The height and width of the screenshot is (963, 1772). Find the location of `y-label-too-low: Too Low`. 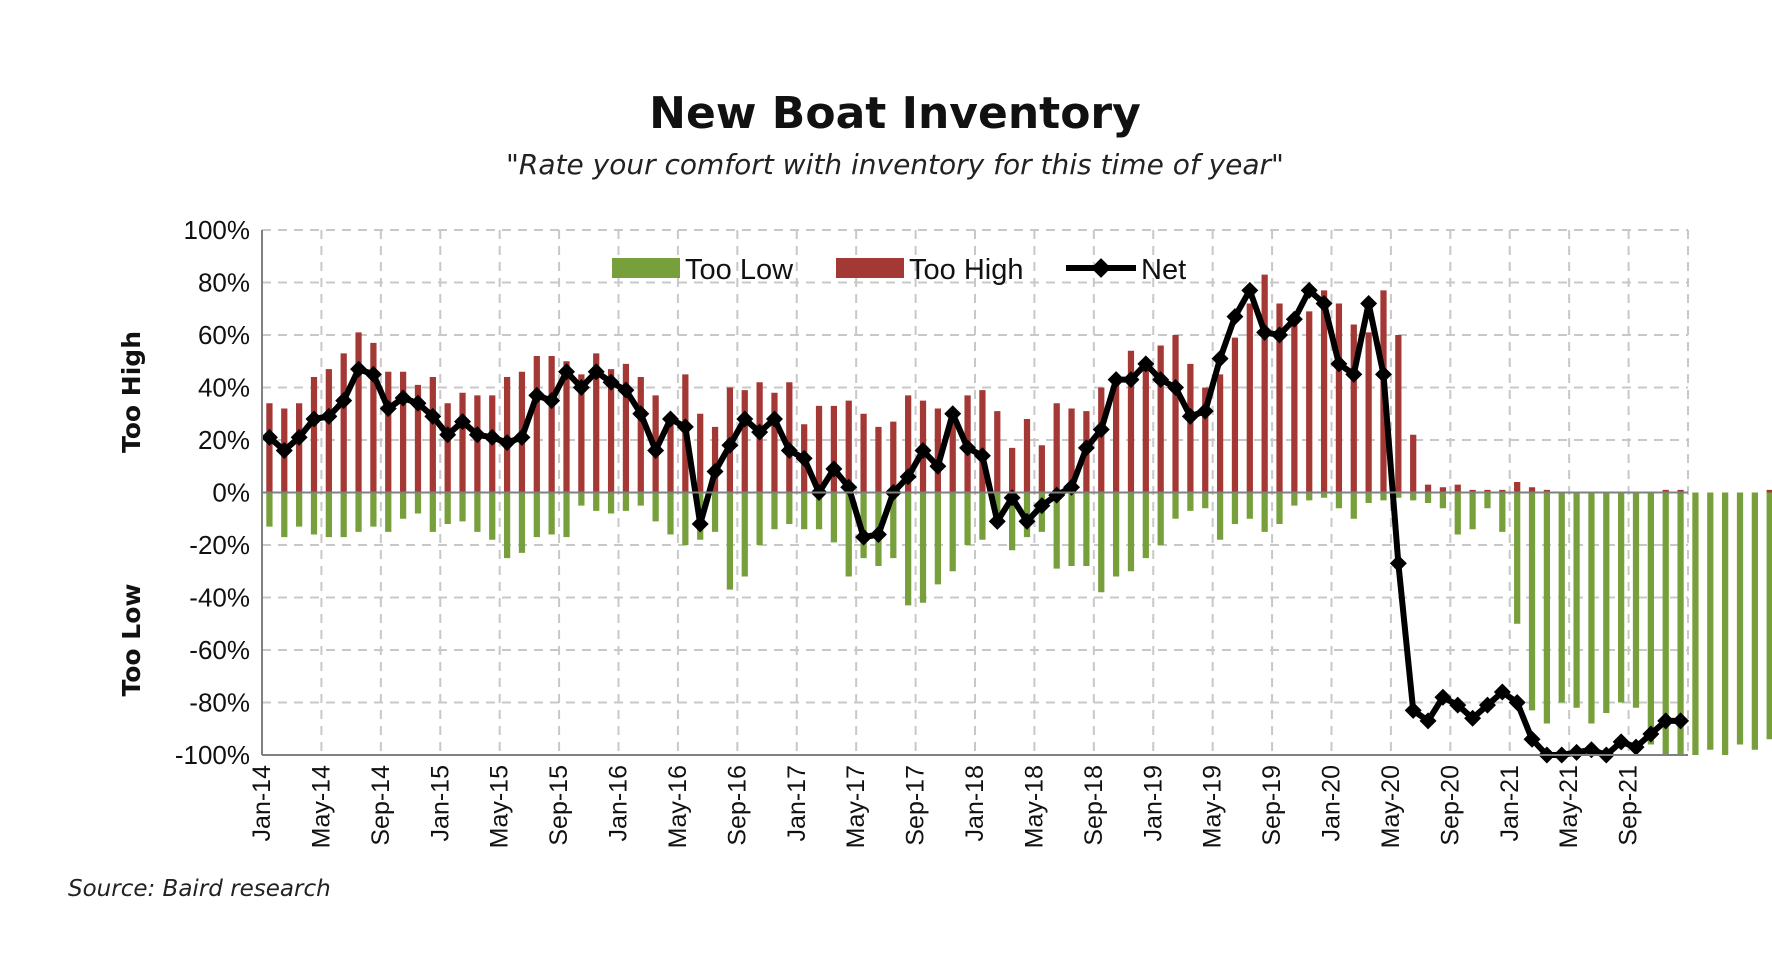

y-label-too-low: Too Low is located at coordinates (131, 640).